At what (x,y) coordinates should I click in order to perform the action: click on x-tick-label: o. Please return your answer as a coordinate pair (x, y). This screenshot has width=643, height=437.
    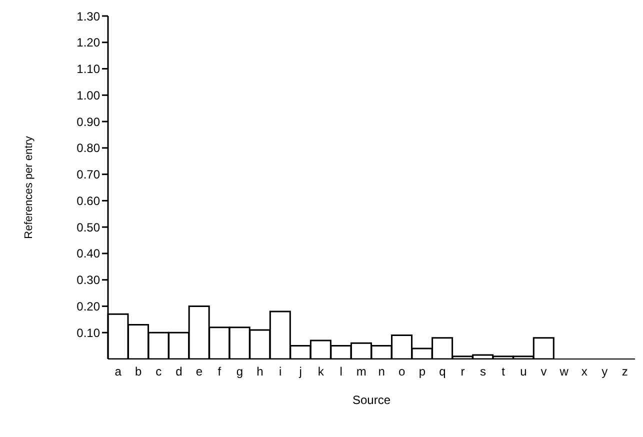
    Looking at the image, I should click on (402, 371).